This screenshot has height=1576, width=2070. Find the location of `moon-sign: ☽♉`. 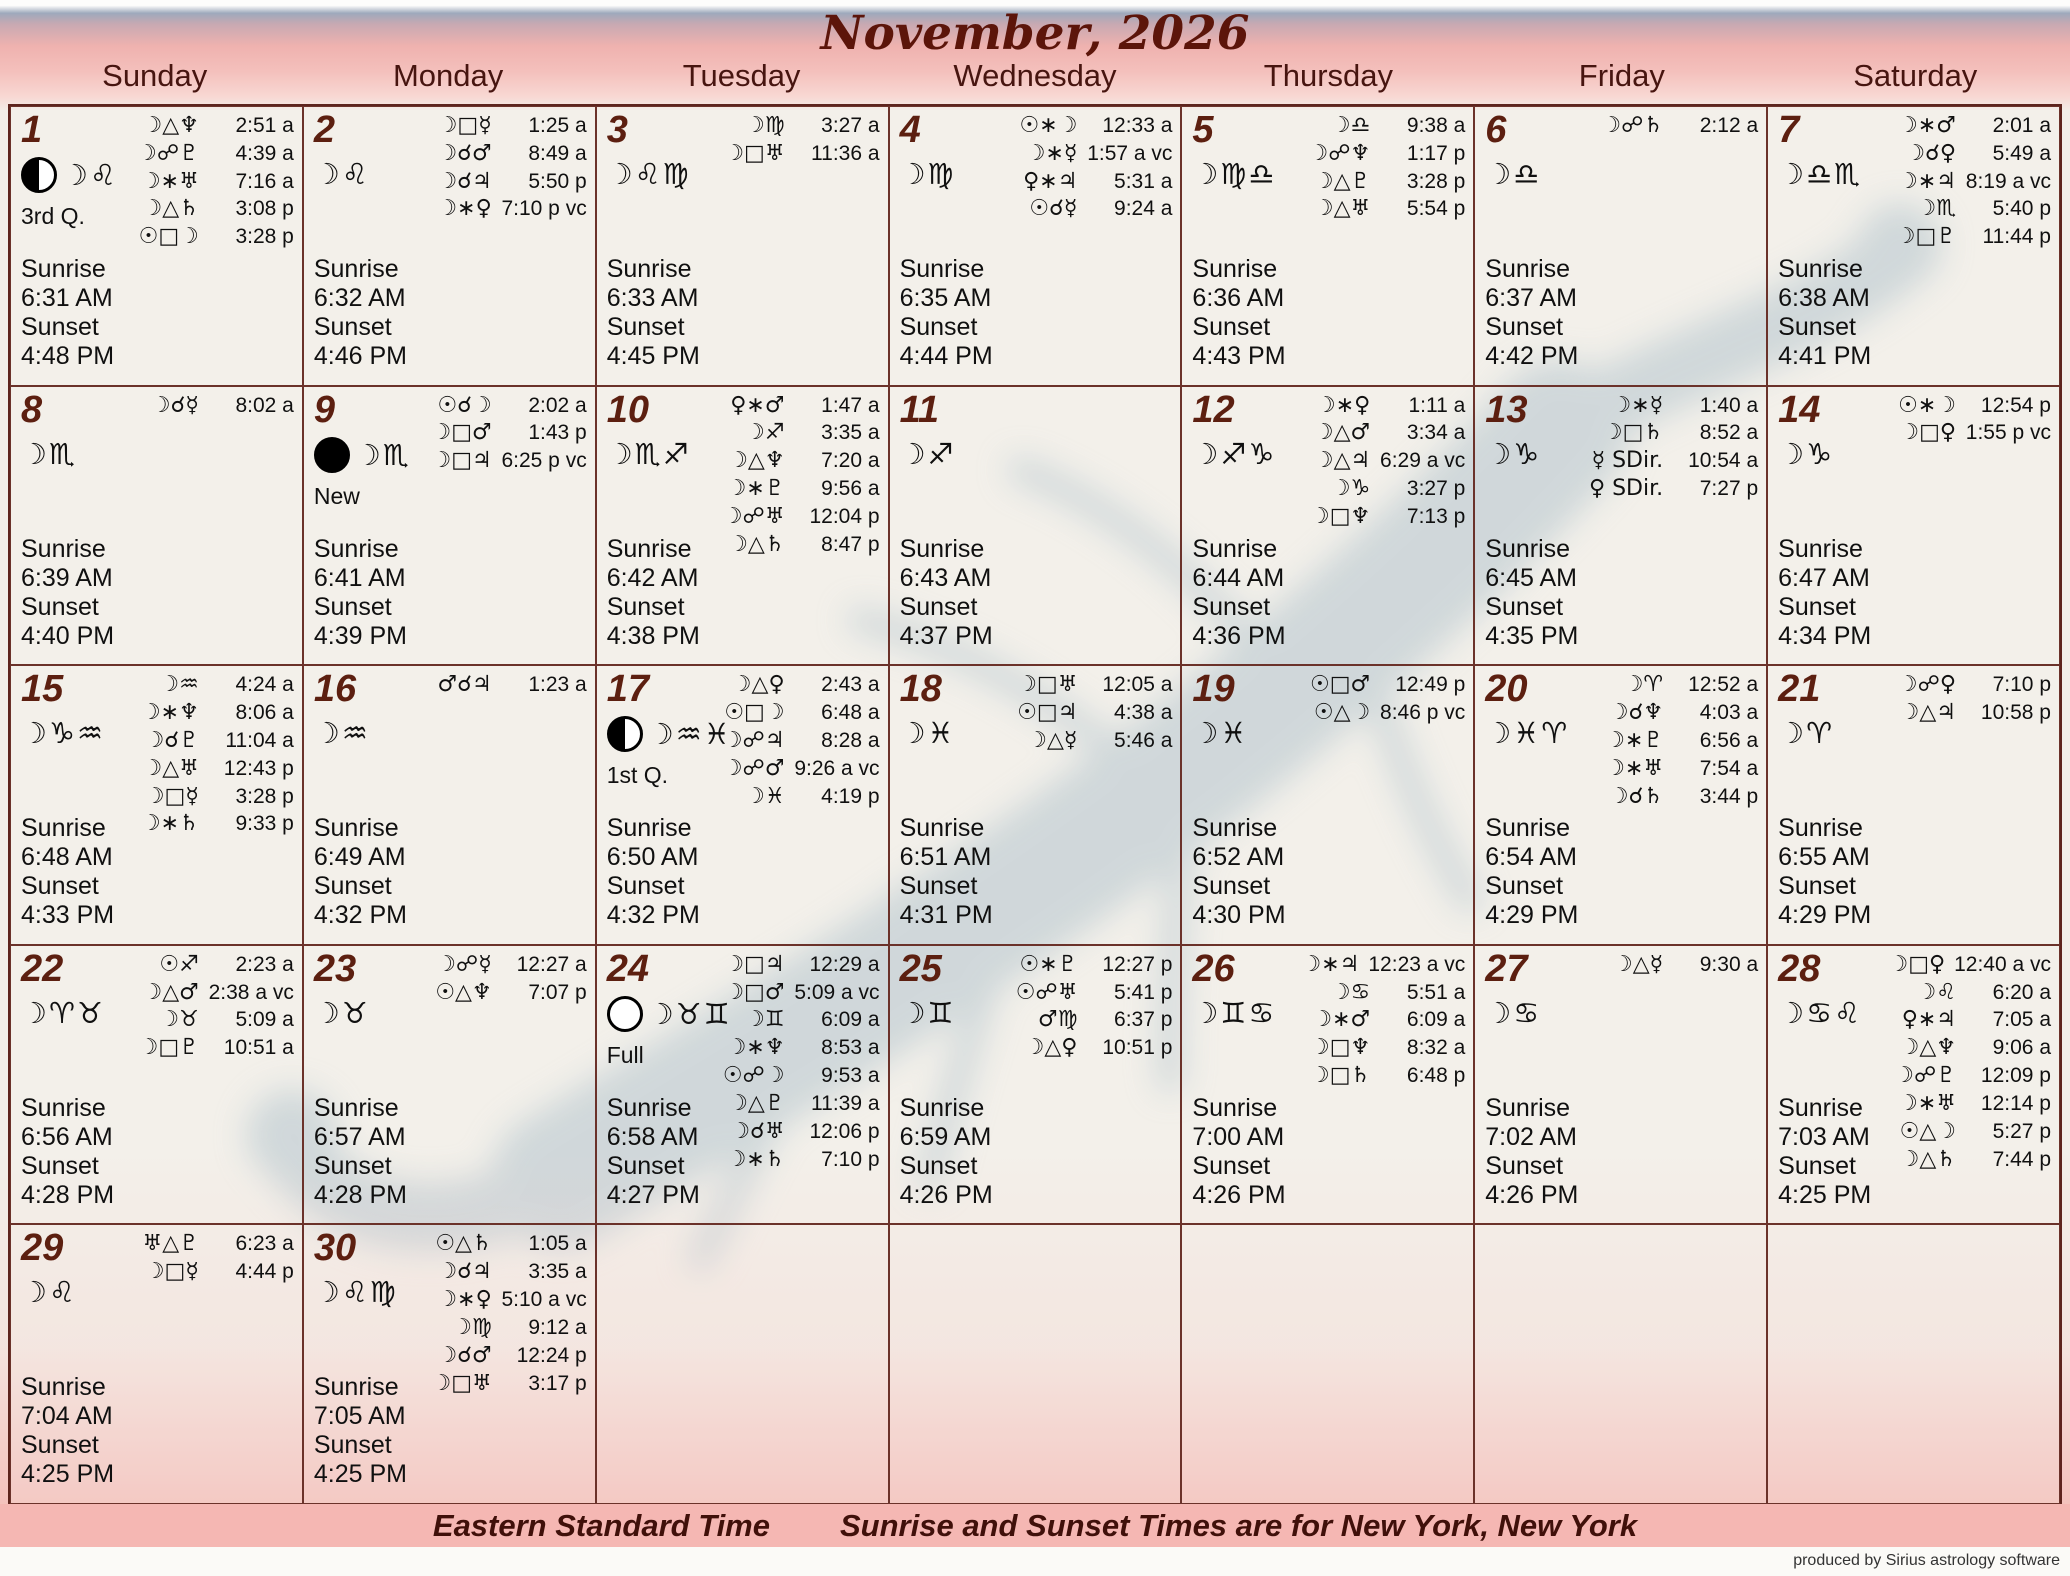

moon-sign: ☽♉ is located at coordinates (342, 1013).